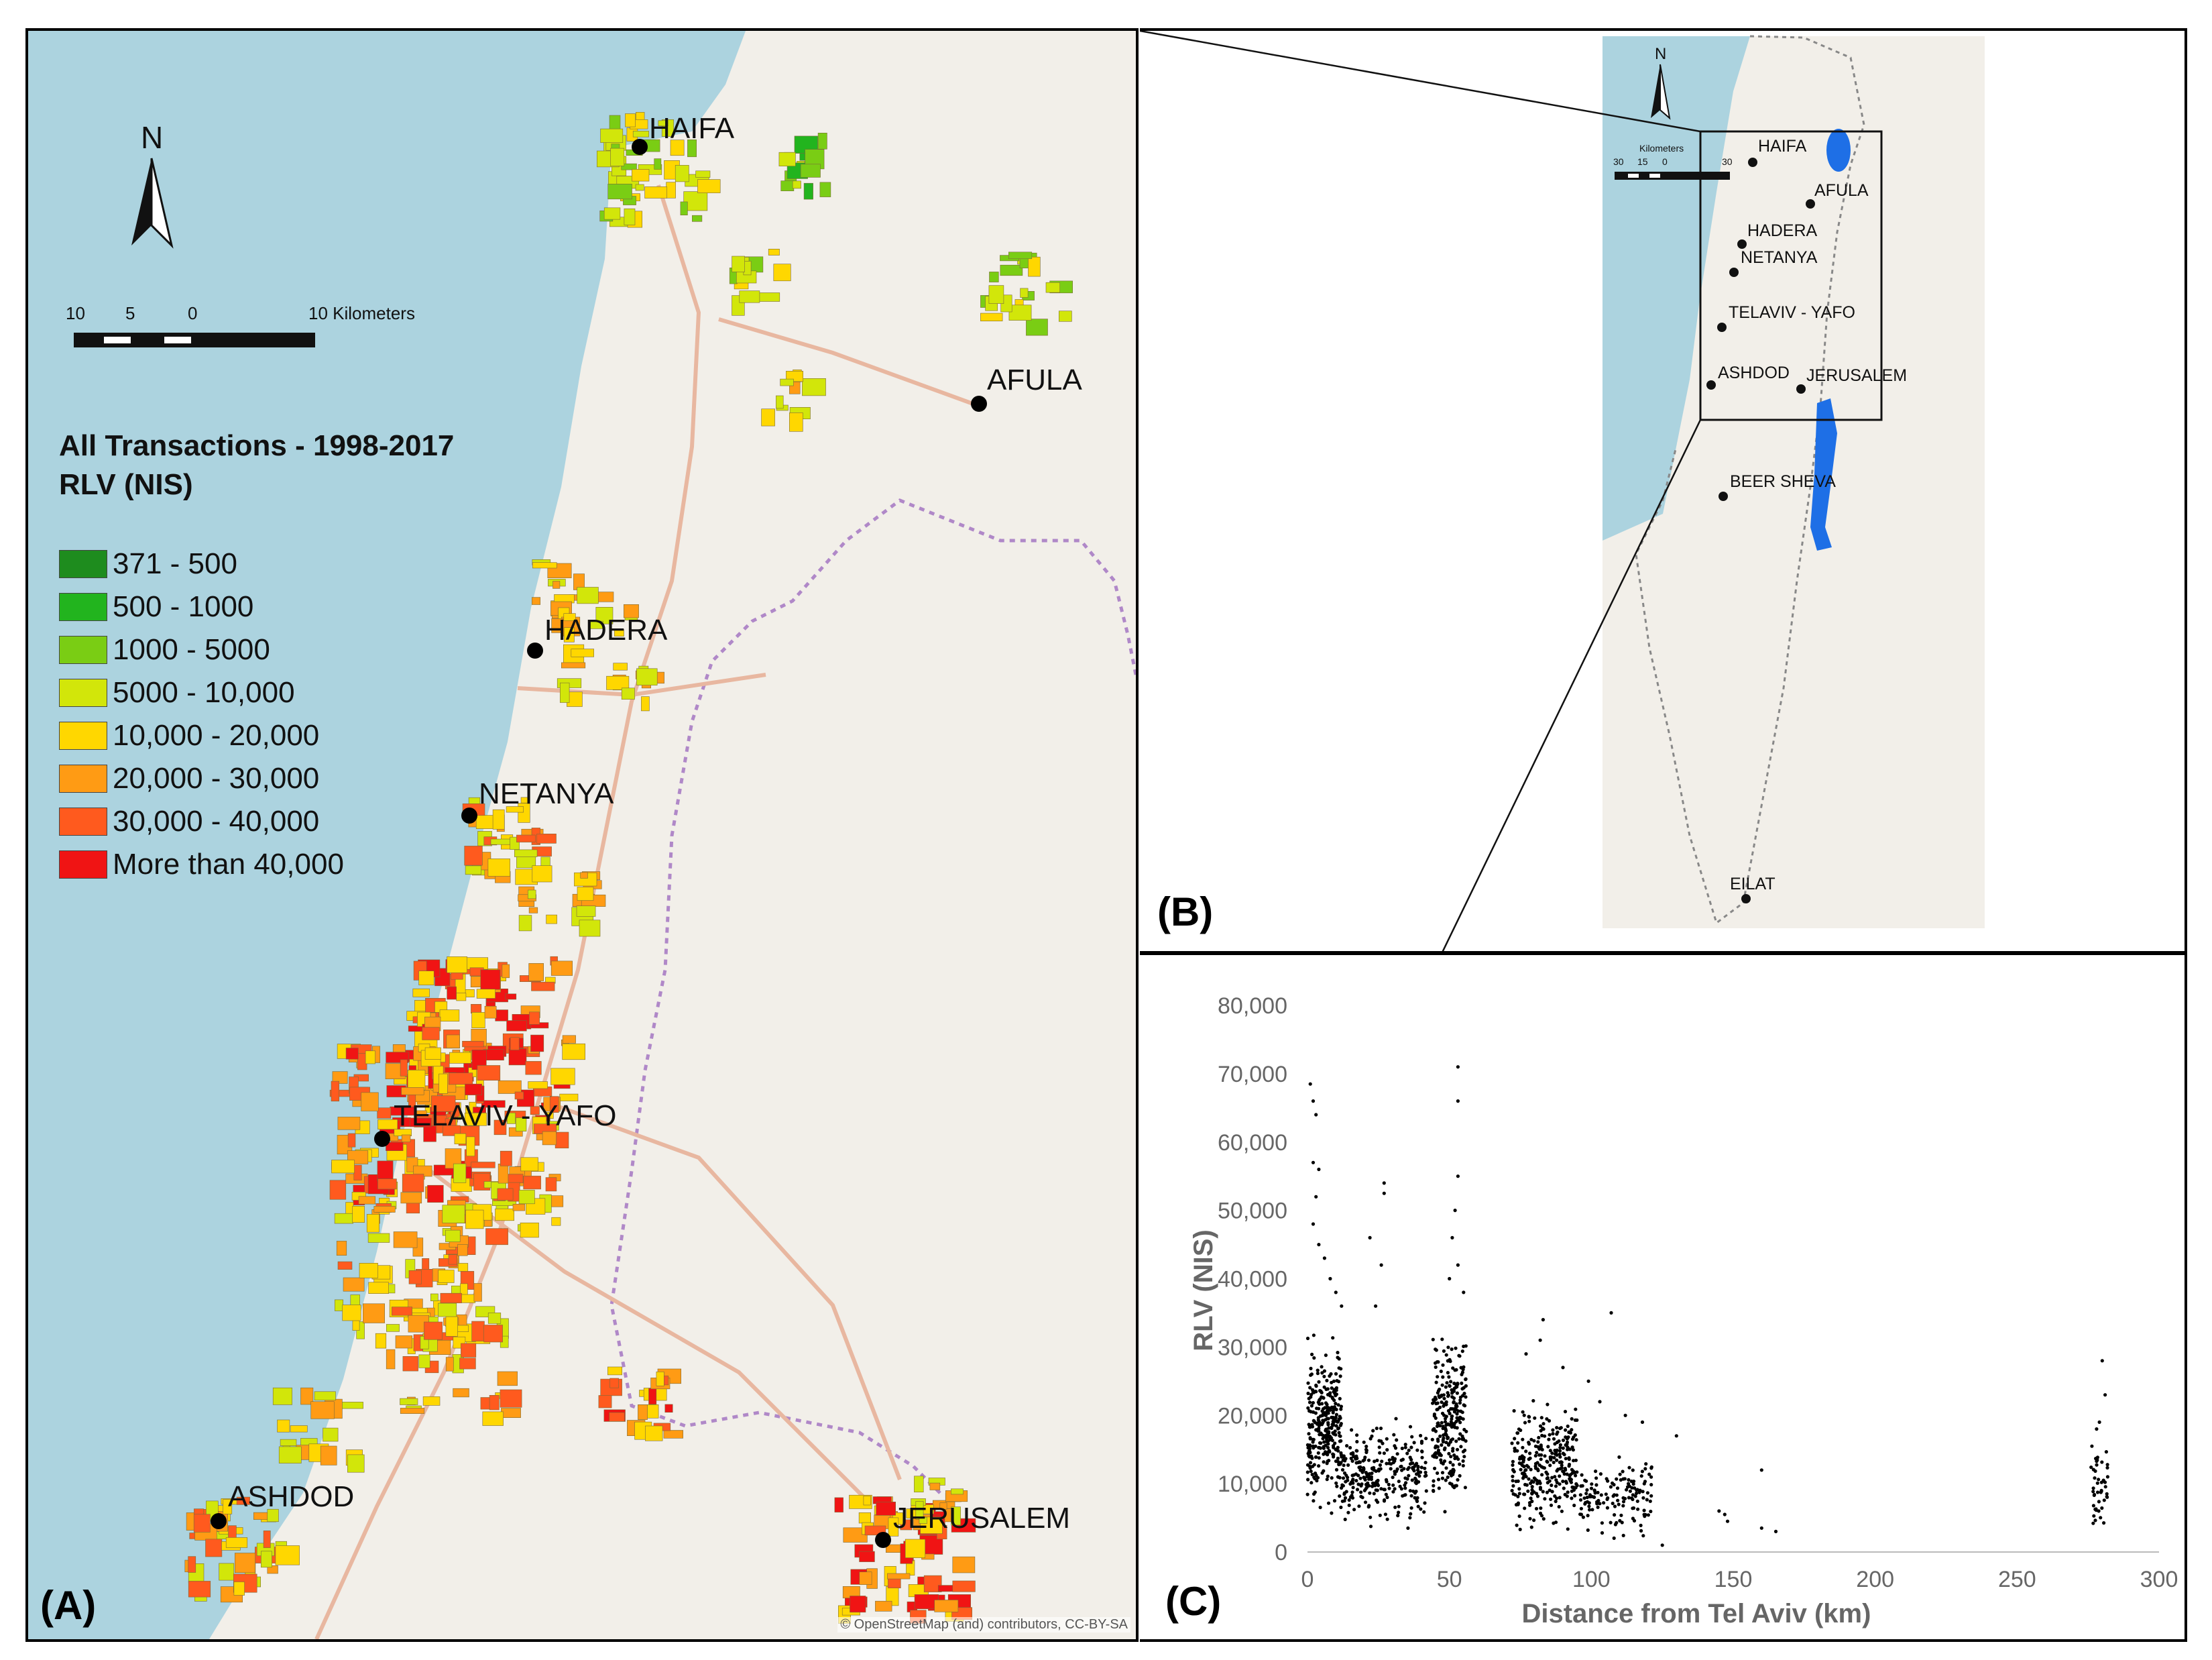  What do you see at coordinates (1308, 1580) in the screenshot?
I see `x-tick-label: 0` at bounding box center [1308, 1580].